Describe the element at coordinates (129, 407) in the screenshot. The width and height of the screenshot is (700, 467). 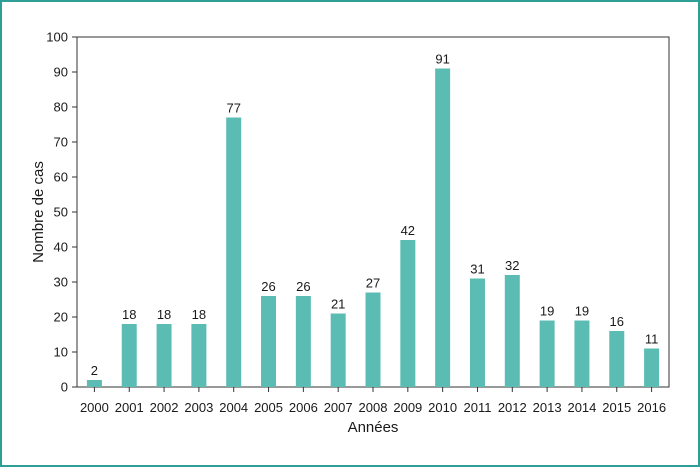
I see `x-tick-label: 2001` at that location.